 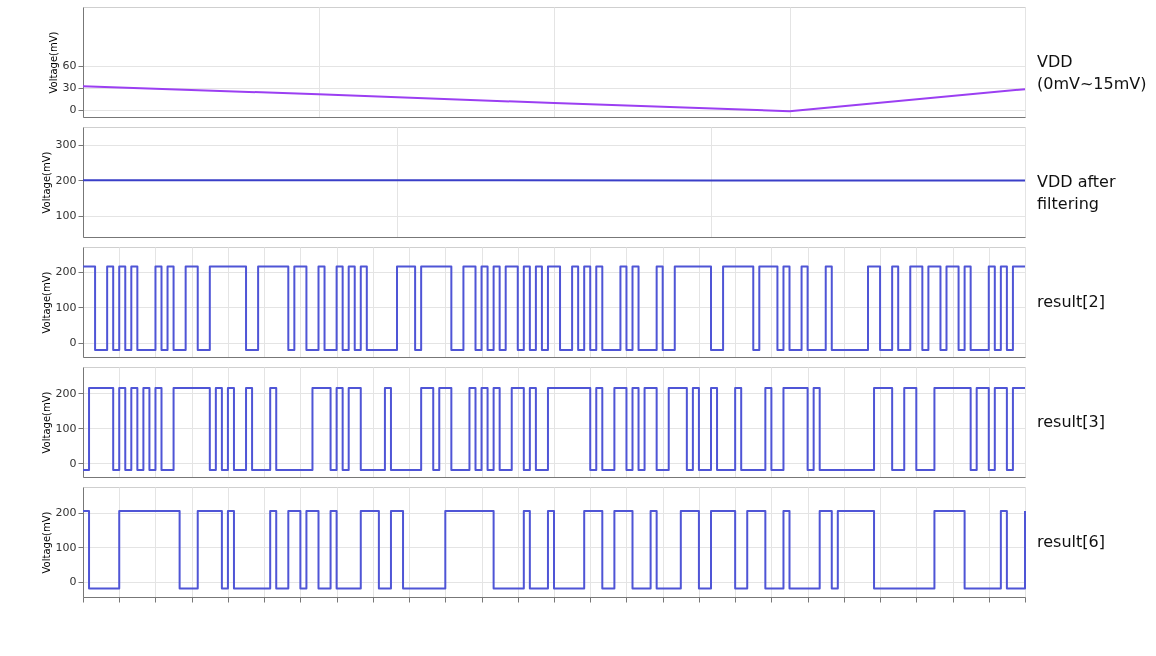 I want to click on y-tick-label: 60, so click(x=69, y=66).